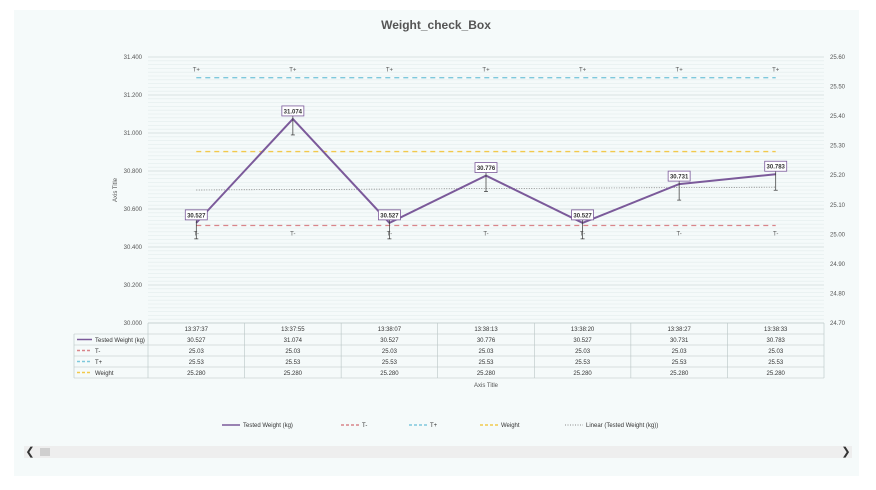 The width and height of the screenshot is (876, 490). I want to click on horizontal-scrollbar: ❮ ❯, so click(438, 452).